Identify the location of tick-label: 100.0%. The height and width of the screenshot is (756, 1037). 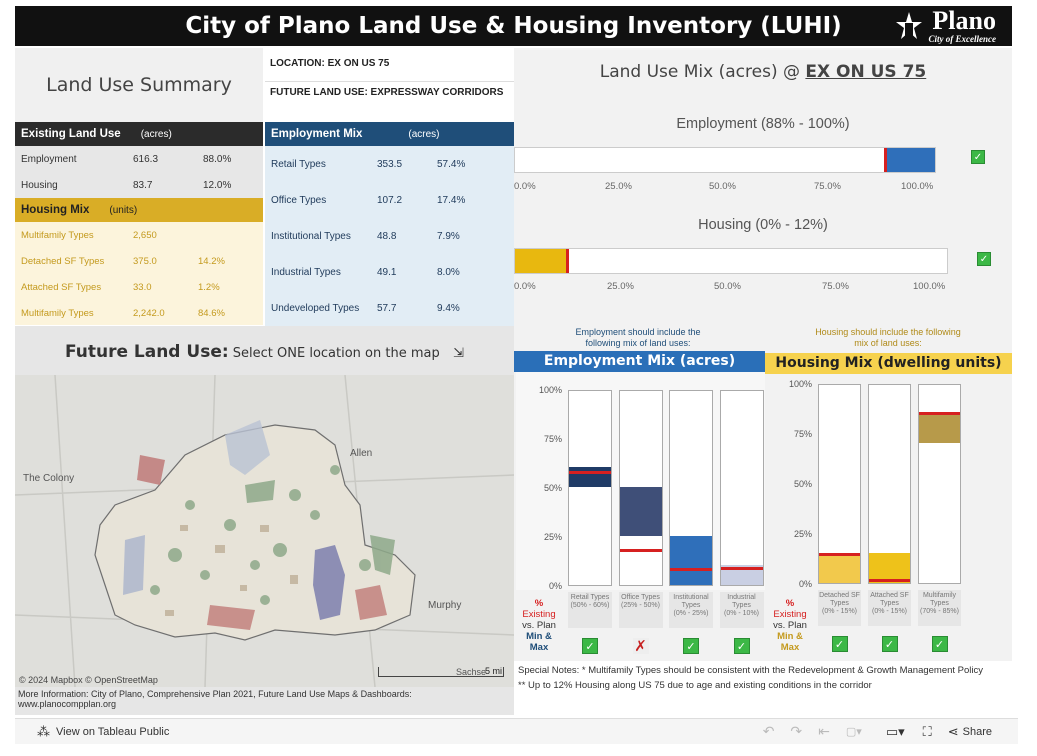
(929, 286).